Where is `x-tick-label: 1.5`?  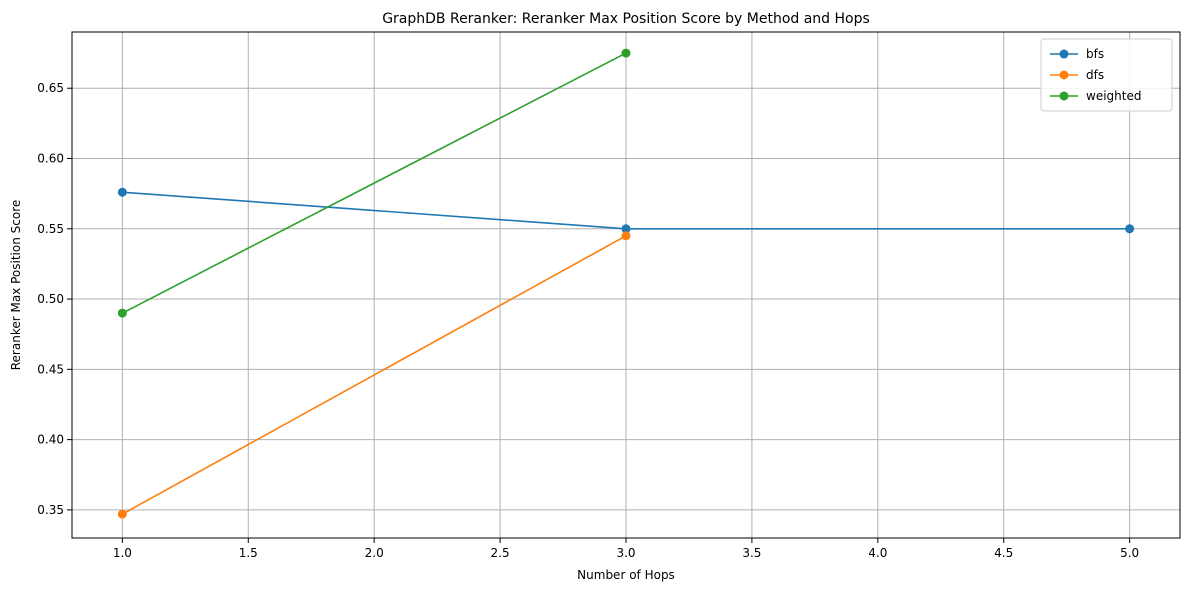
x-tick-label: 1.5 is located at coordinates (248, 553).